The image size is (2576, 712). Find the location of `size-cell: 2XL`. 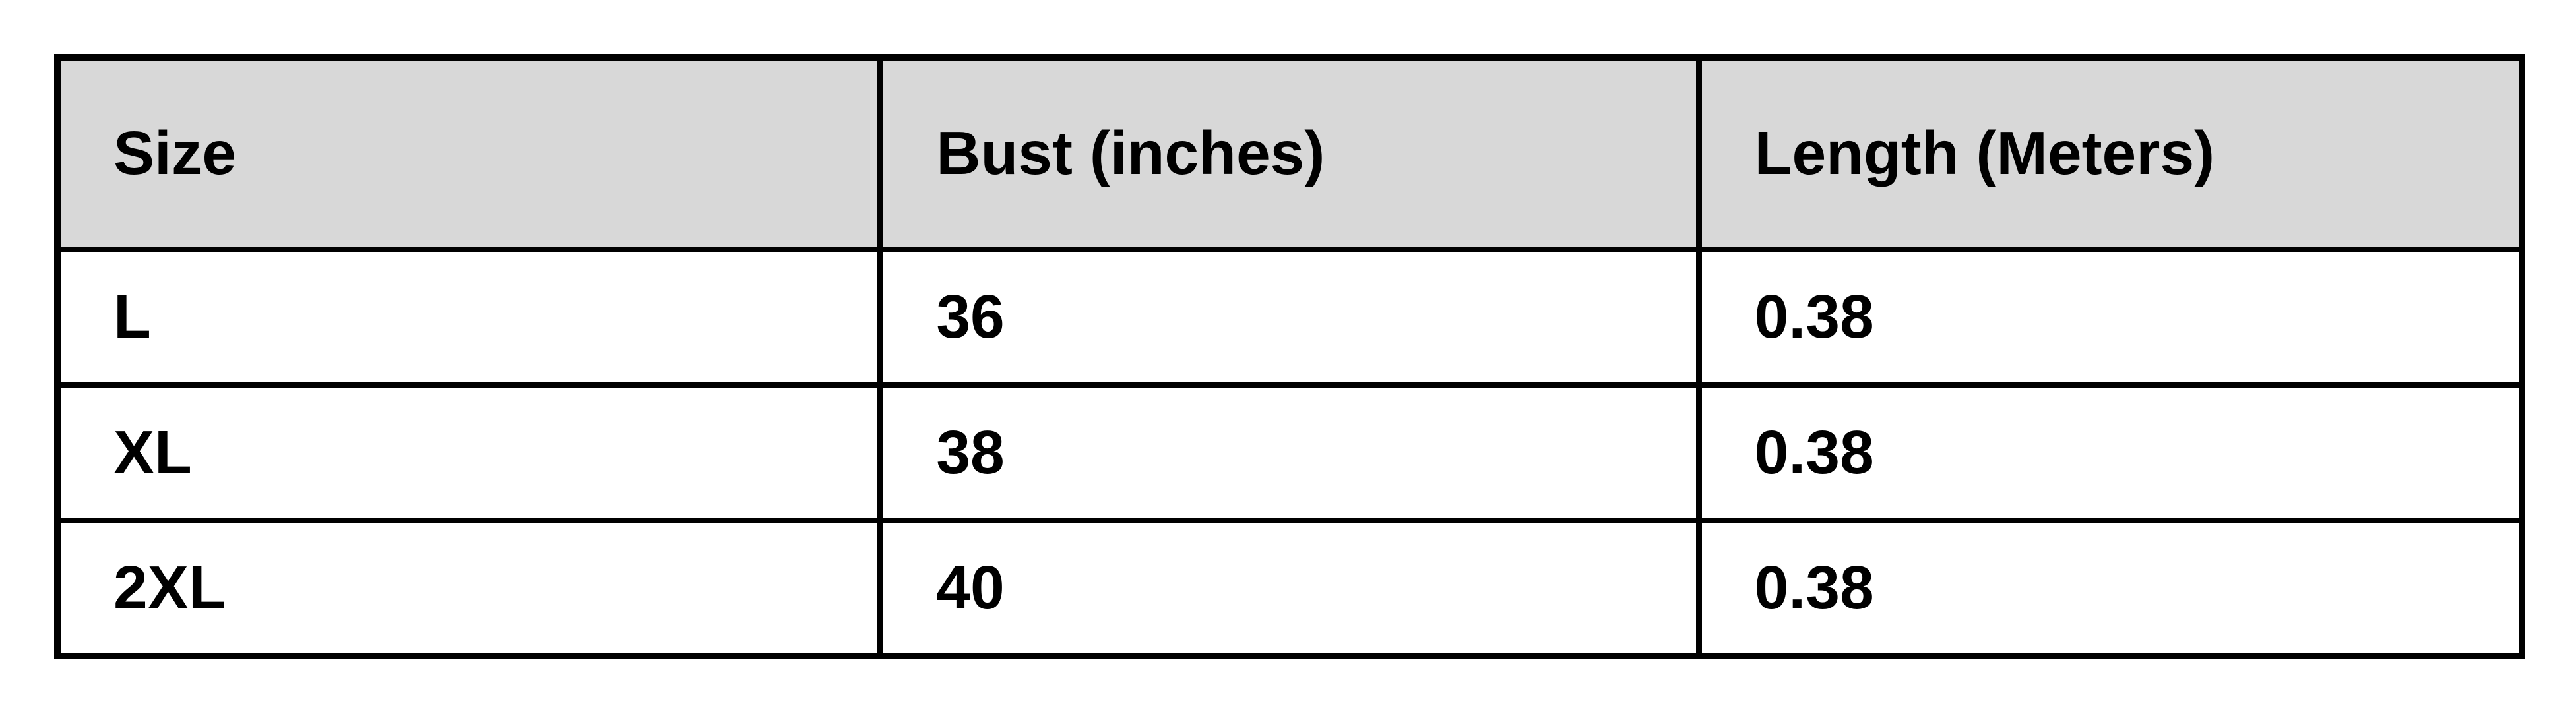

size-cell: 2XL is located at coordinates (469, 588).